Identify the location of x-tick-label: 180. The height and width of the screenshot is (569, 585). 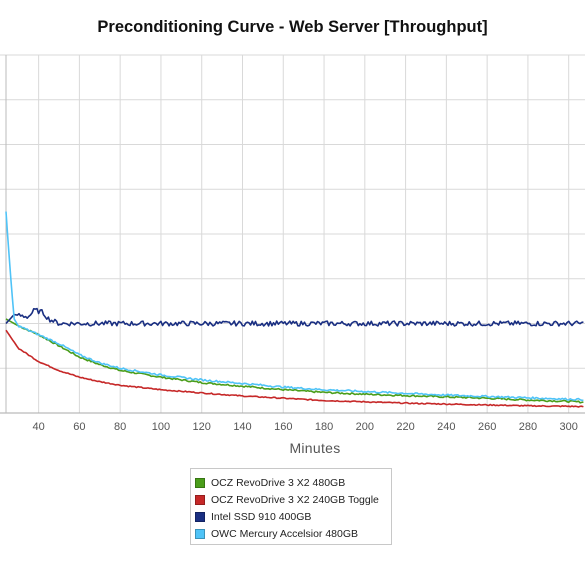
(324, 427).